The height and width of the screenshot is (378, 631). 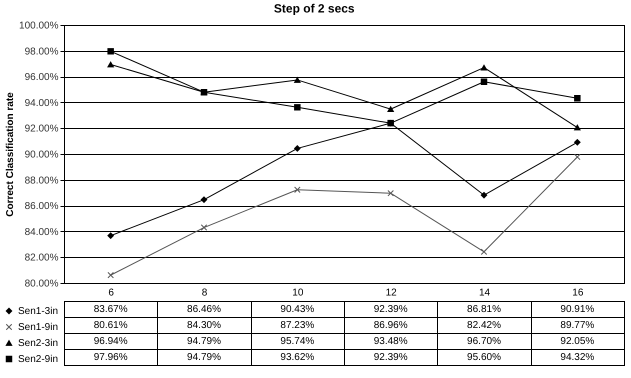 What do you see at coordinates (41, 155) in the screenshot?
I see `y-tick-label: 90.00%` at bounding box center [41, 155].